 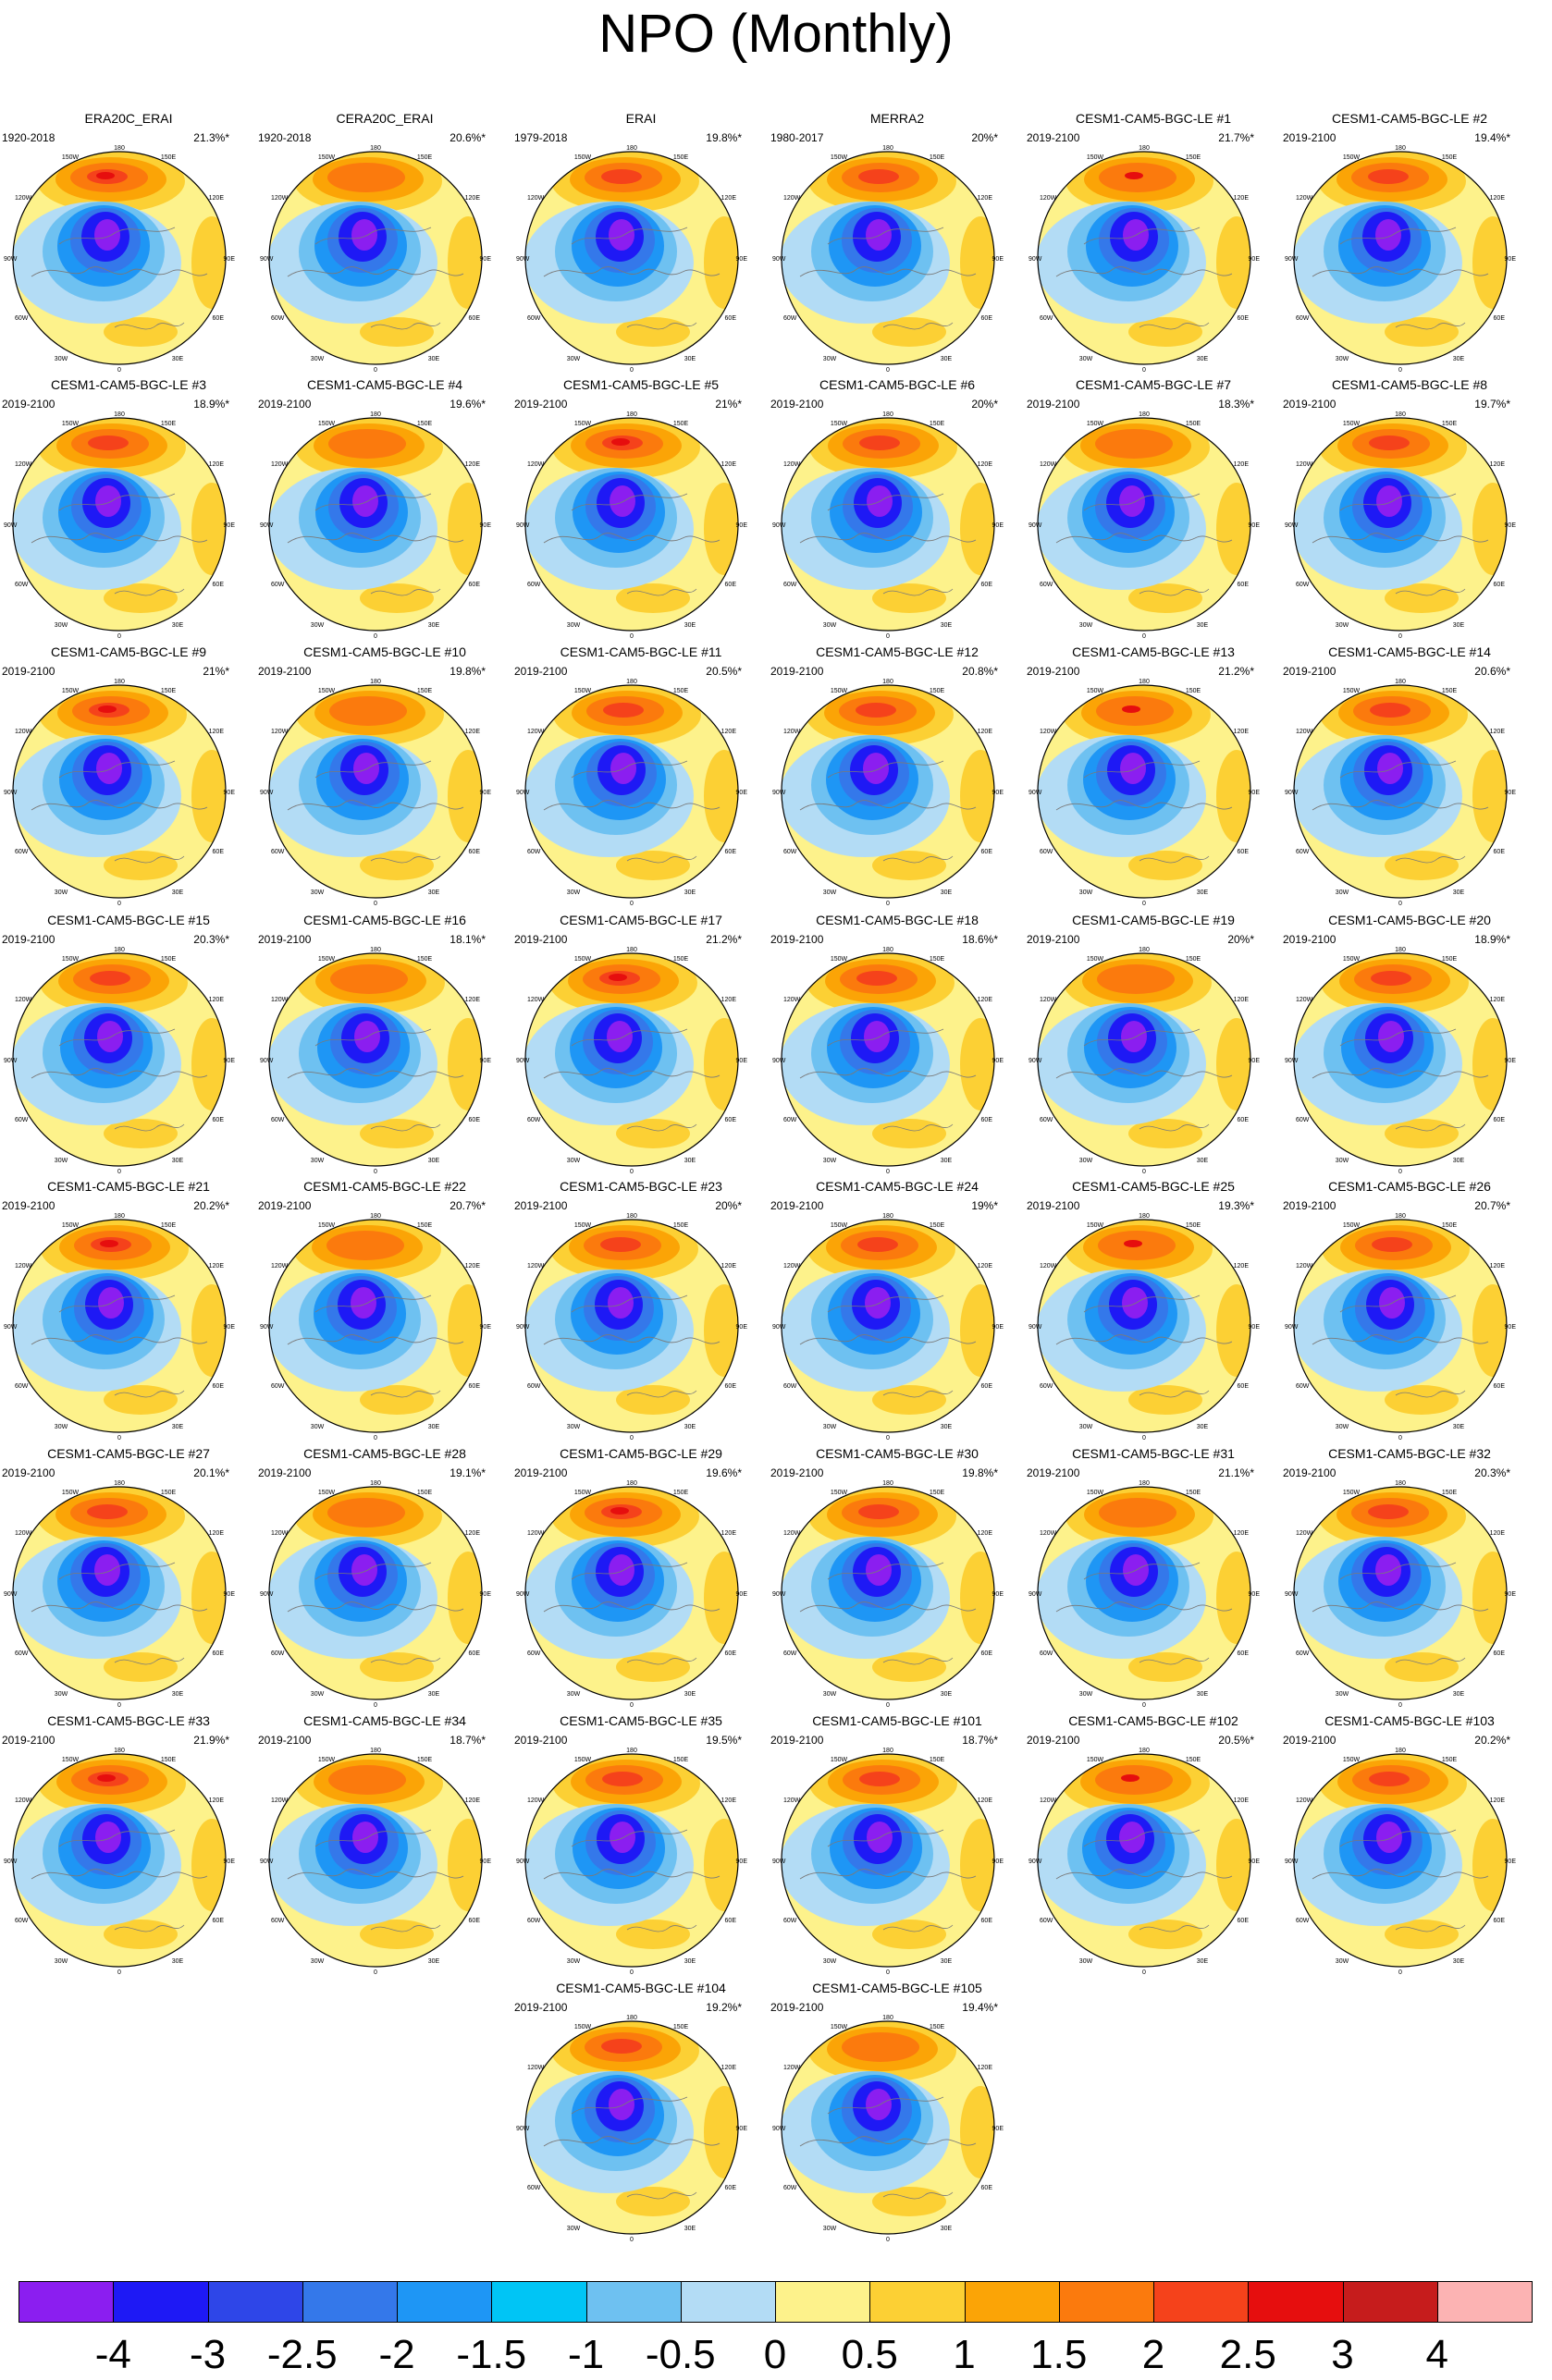 What do you see at coordinates (211, 1740) in the screenshot?
I see `panel-variance: 21.9%*` at bounding box center [211, 1740].